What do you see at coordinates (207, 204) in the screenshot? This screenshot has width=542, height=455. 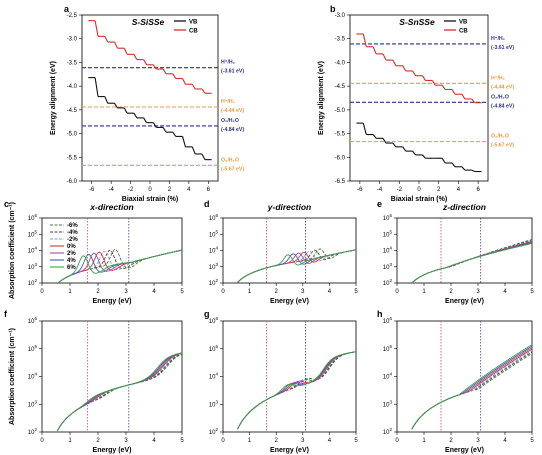 I see `panel-letter: d` at bounding box center [207, 204].